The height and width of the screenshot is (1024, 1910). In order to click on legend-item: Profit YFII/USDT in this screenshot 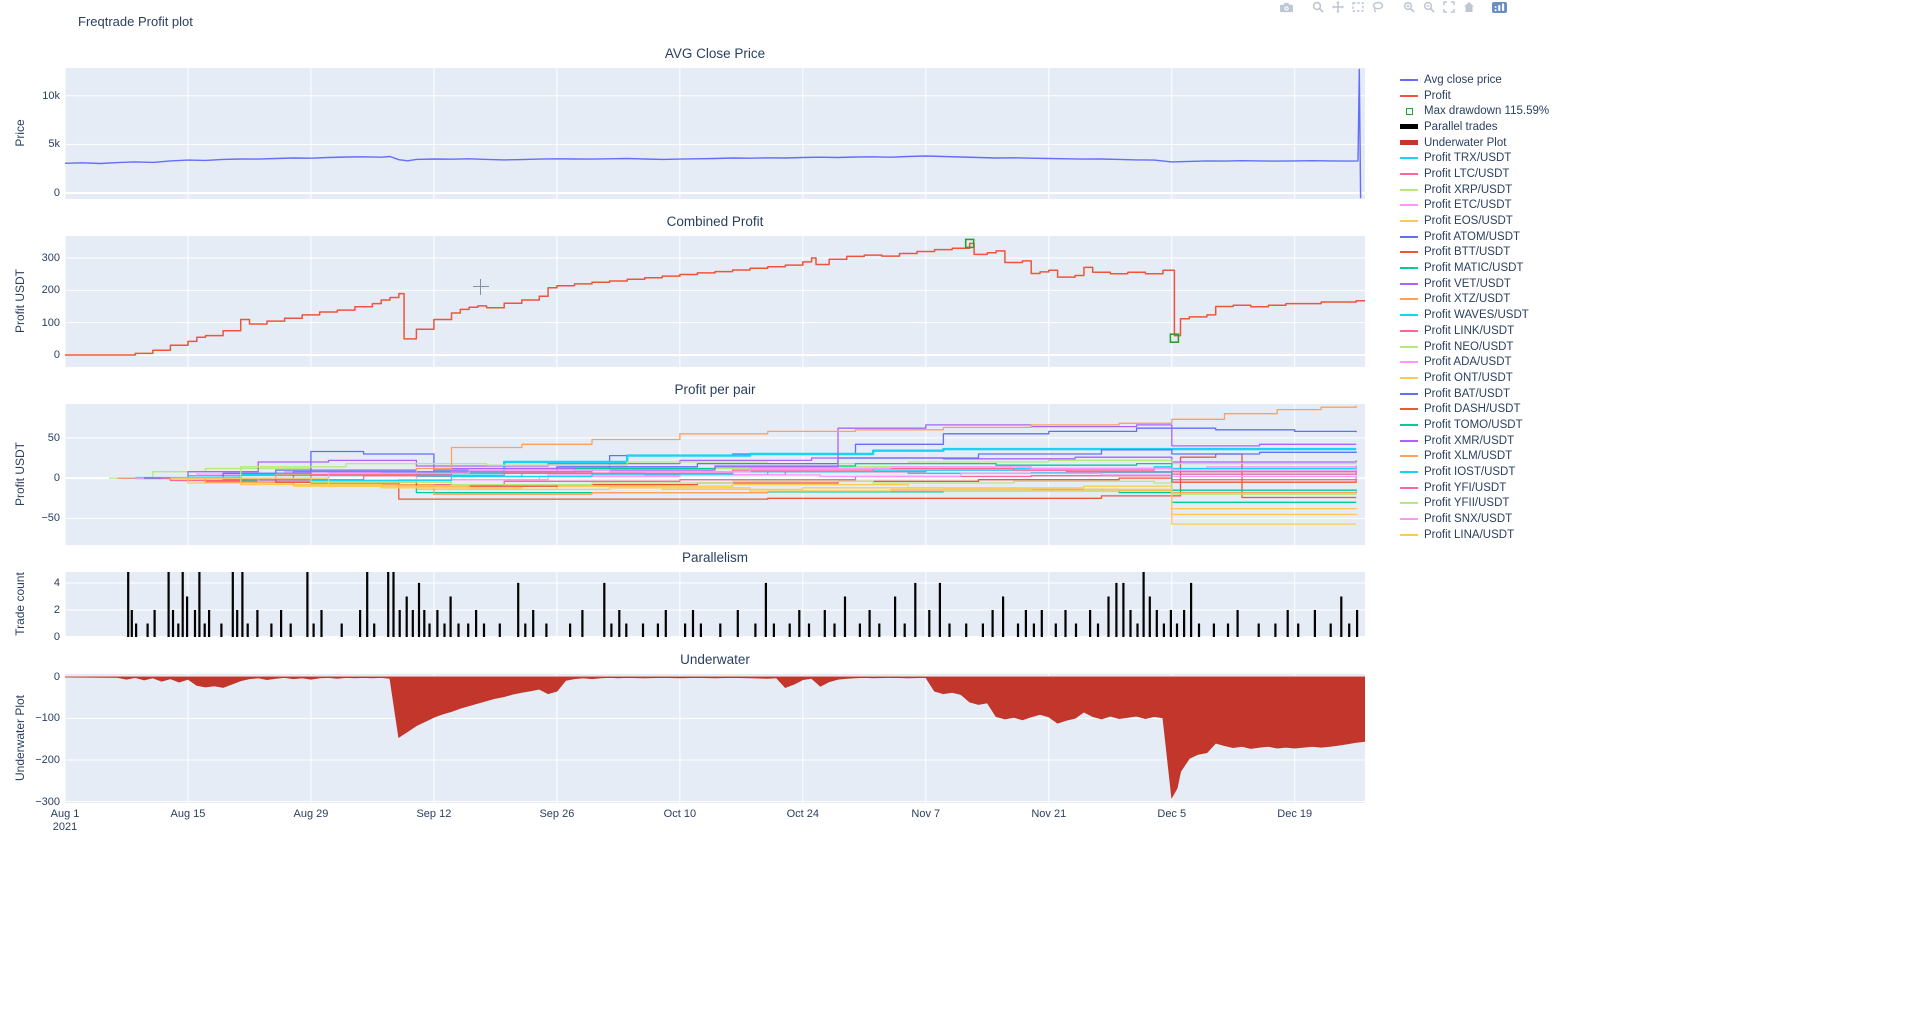, I will do `click(1473, 504)`.